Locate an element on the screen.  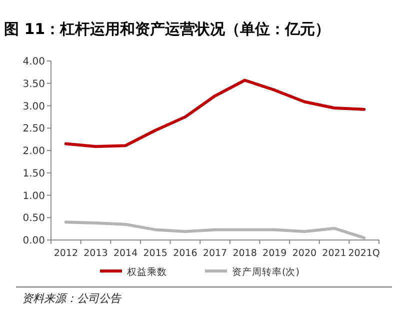
y-tick-label: 0.50 is located at coordinates (33, 218).